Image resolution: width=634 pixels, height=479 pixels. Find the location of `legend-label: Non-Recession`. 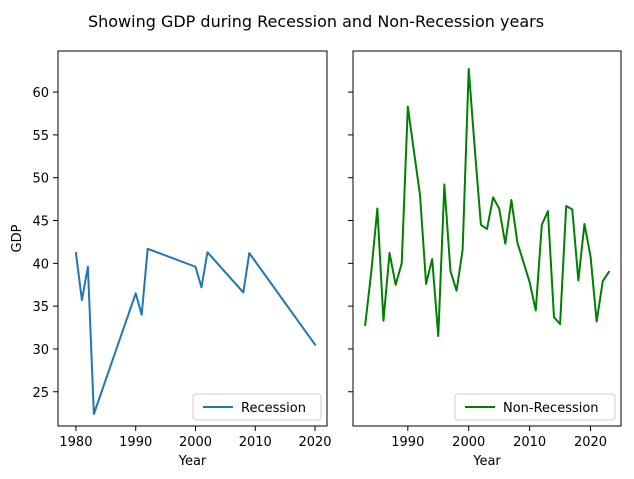

legend-label: Non-Recession is located at coordinates (551, 408).